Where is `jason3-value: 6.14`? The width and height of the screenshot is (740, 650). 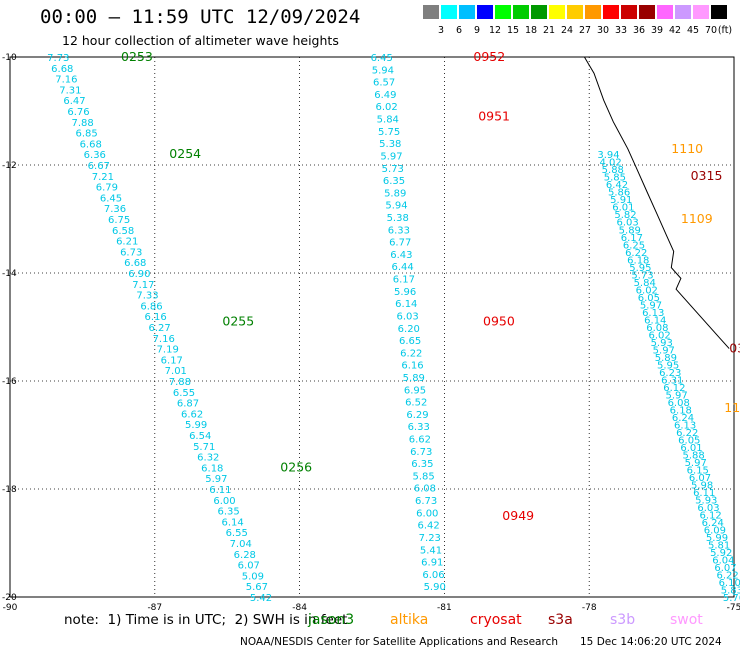 jason3-value: 6.14 is located at coordinates (232, 522).